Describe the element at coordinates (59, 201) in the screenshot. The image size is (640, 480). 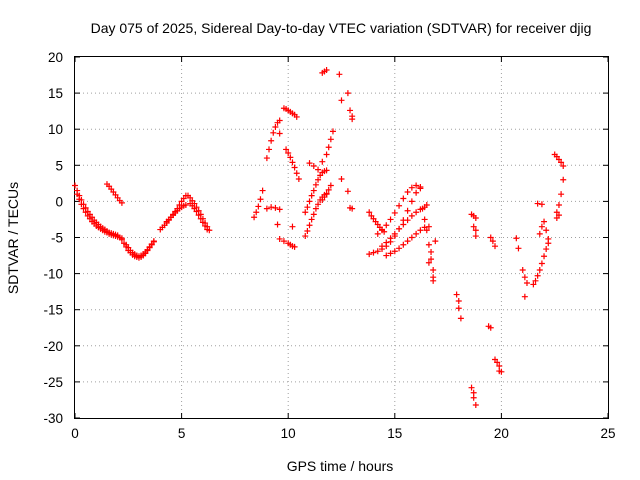
I see `y-tick-label: 0` at that location.